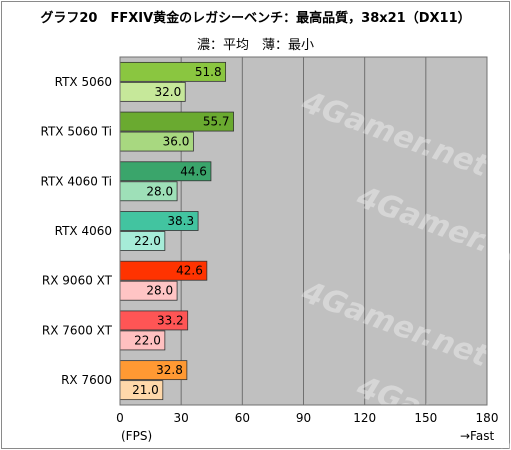  I want to click on value-label: 38.3, so click(180, 221).